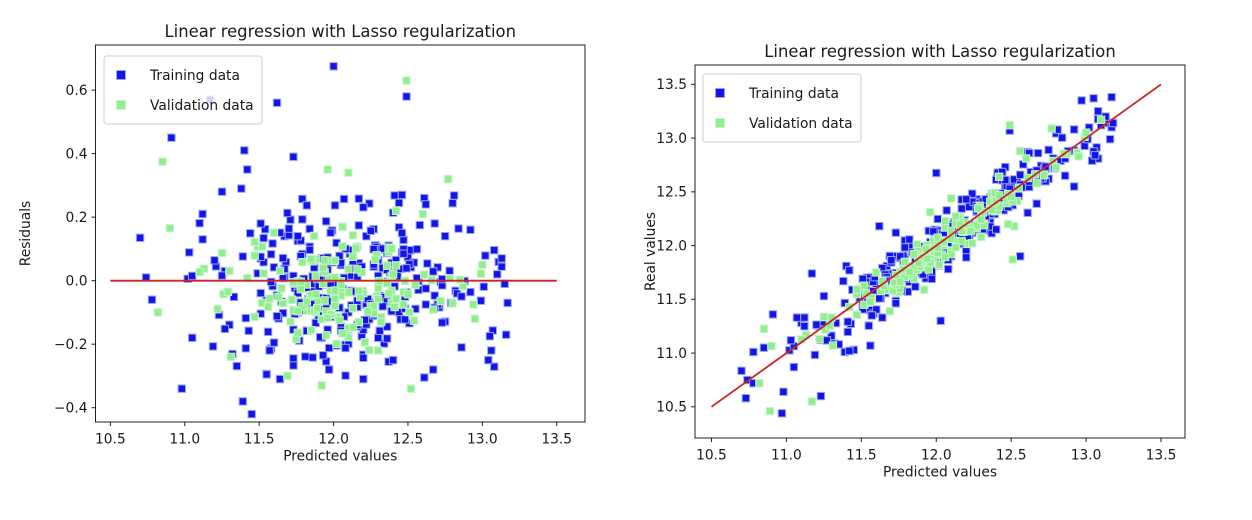  Describe the element at coordinates (671, 354) in the screenshot. I see `y-tick-label: 11.0` at that location.